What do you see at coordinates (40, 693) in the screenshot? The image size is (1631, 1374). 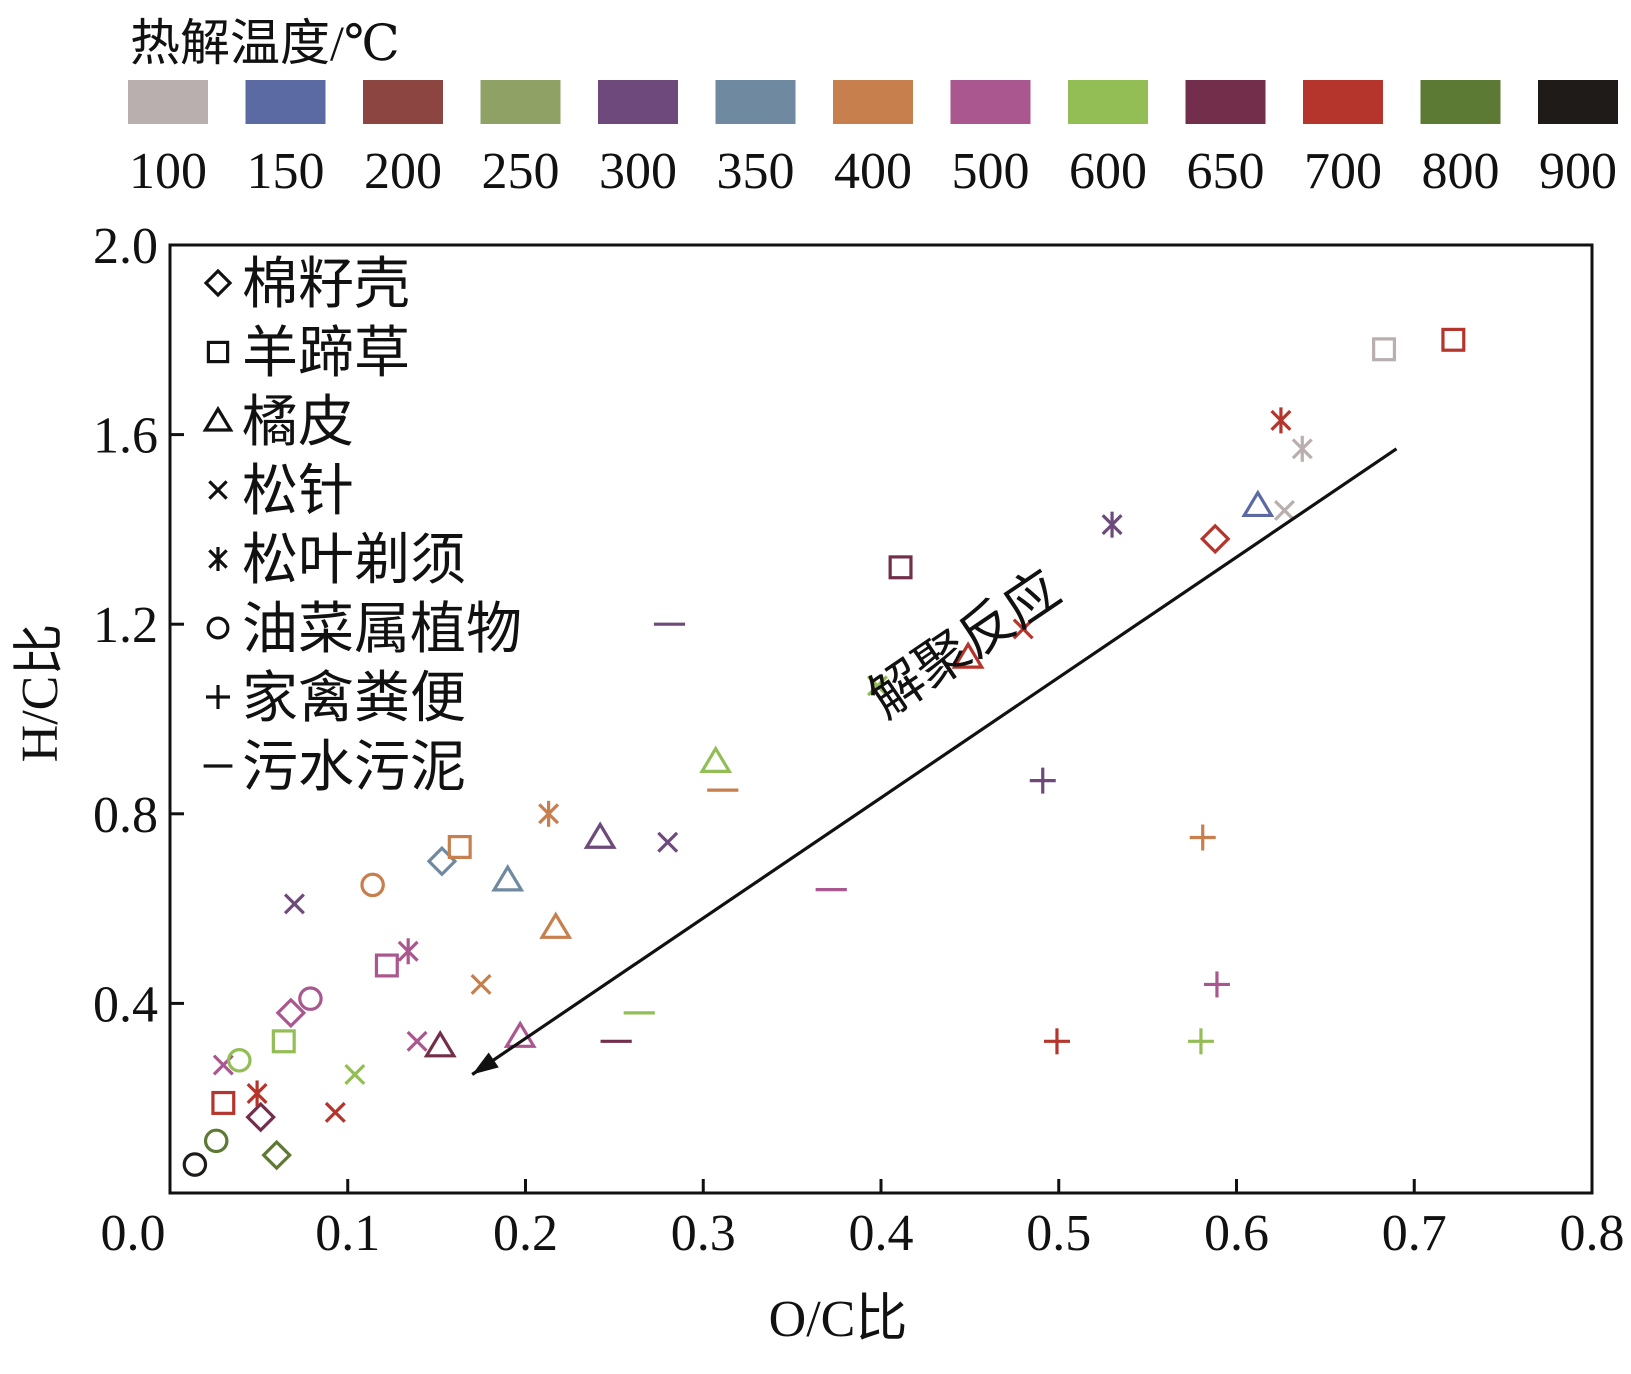 I see `y-axis-label: H/C比` at bounding box center [40, 693].